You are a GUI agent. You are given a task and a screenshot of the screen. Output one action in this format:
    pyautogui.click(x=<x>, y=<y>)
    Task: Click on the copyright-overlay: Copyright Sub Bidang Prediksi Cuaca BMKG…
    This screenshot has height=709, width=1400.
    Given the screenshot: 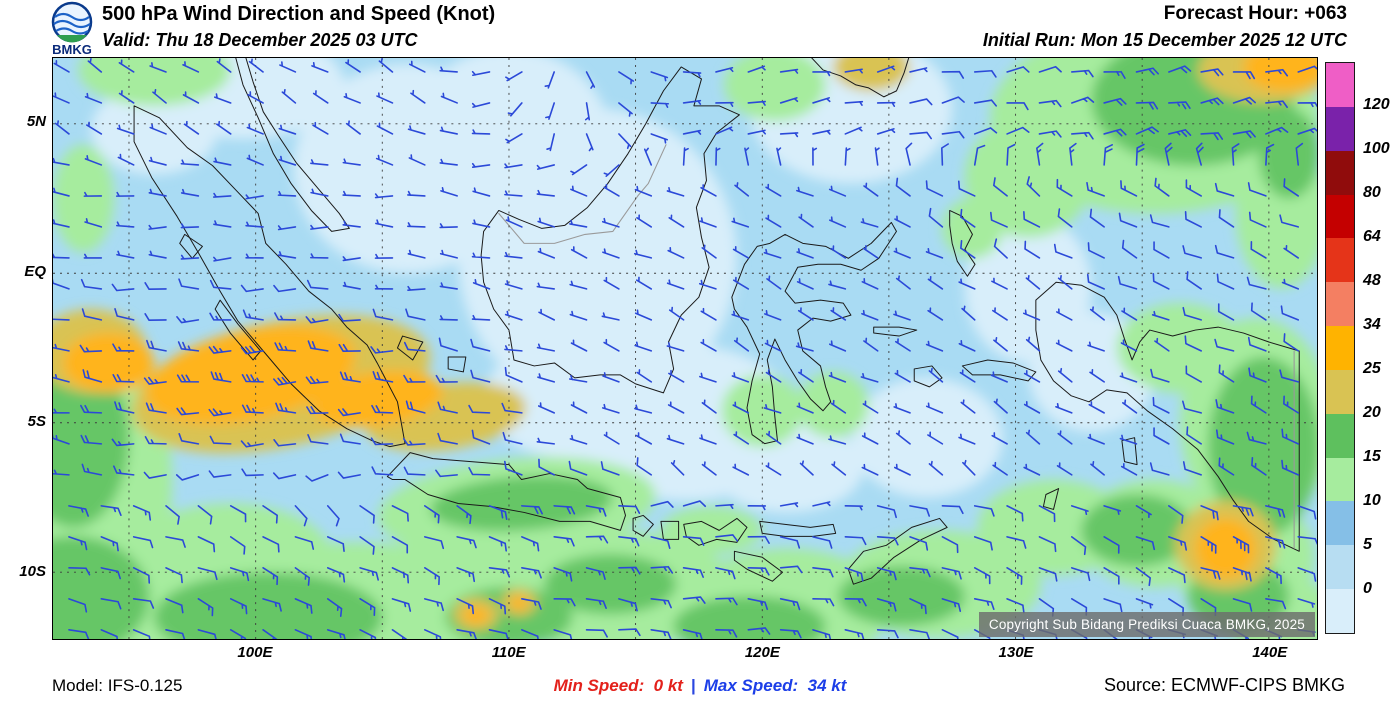 What is the action you would take?
    pyautogui.click(x=1146, y=624)
    